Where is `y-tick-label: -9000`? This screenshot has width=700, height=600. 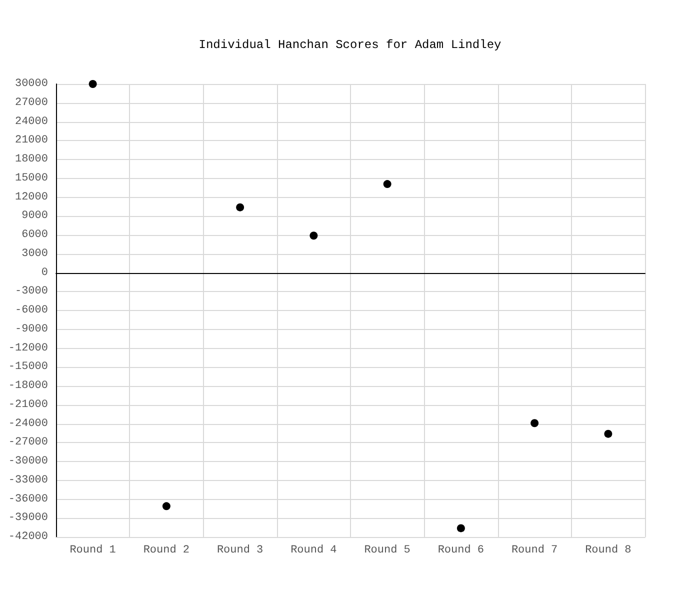 y-tick-label: -9000 is located at coordinates (31, 329).